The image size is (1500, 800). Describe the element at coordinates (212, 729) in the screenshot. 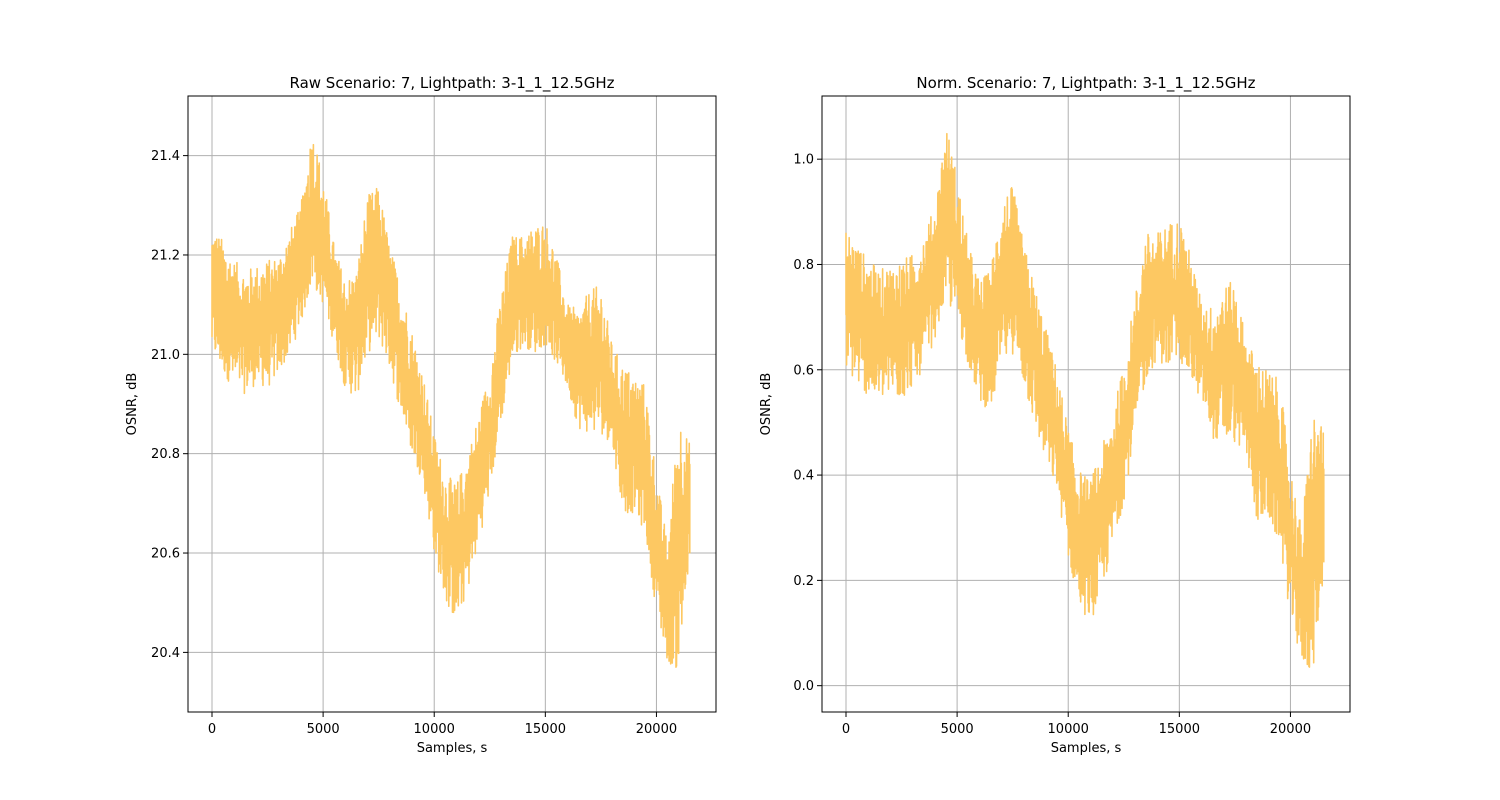

I see `raw-x-tick-label: 0` at that location.